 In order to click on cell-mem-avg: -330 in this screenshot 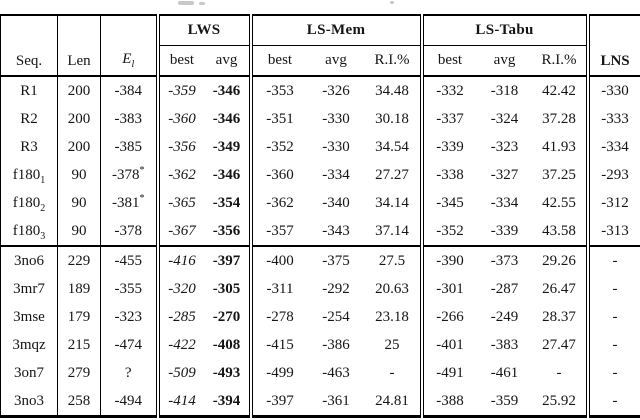, I will do `click(336, 118)`.